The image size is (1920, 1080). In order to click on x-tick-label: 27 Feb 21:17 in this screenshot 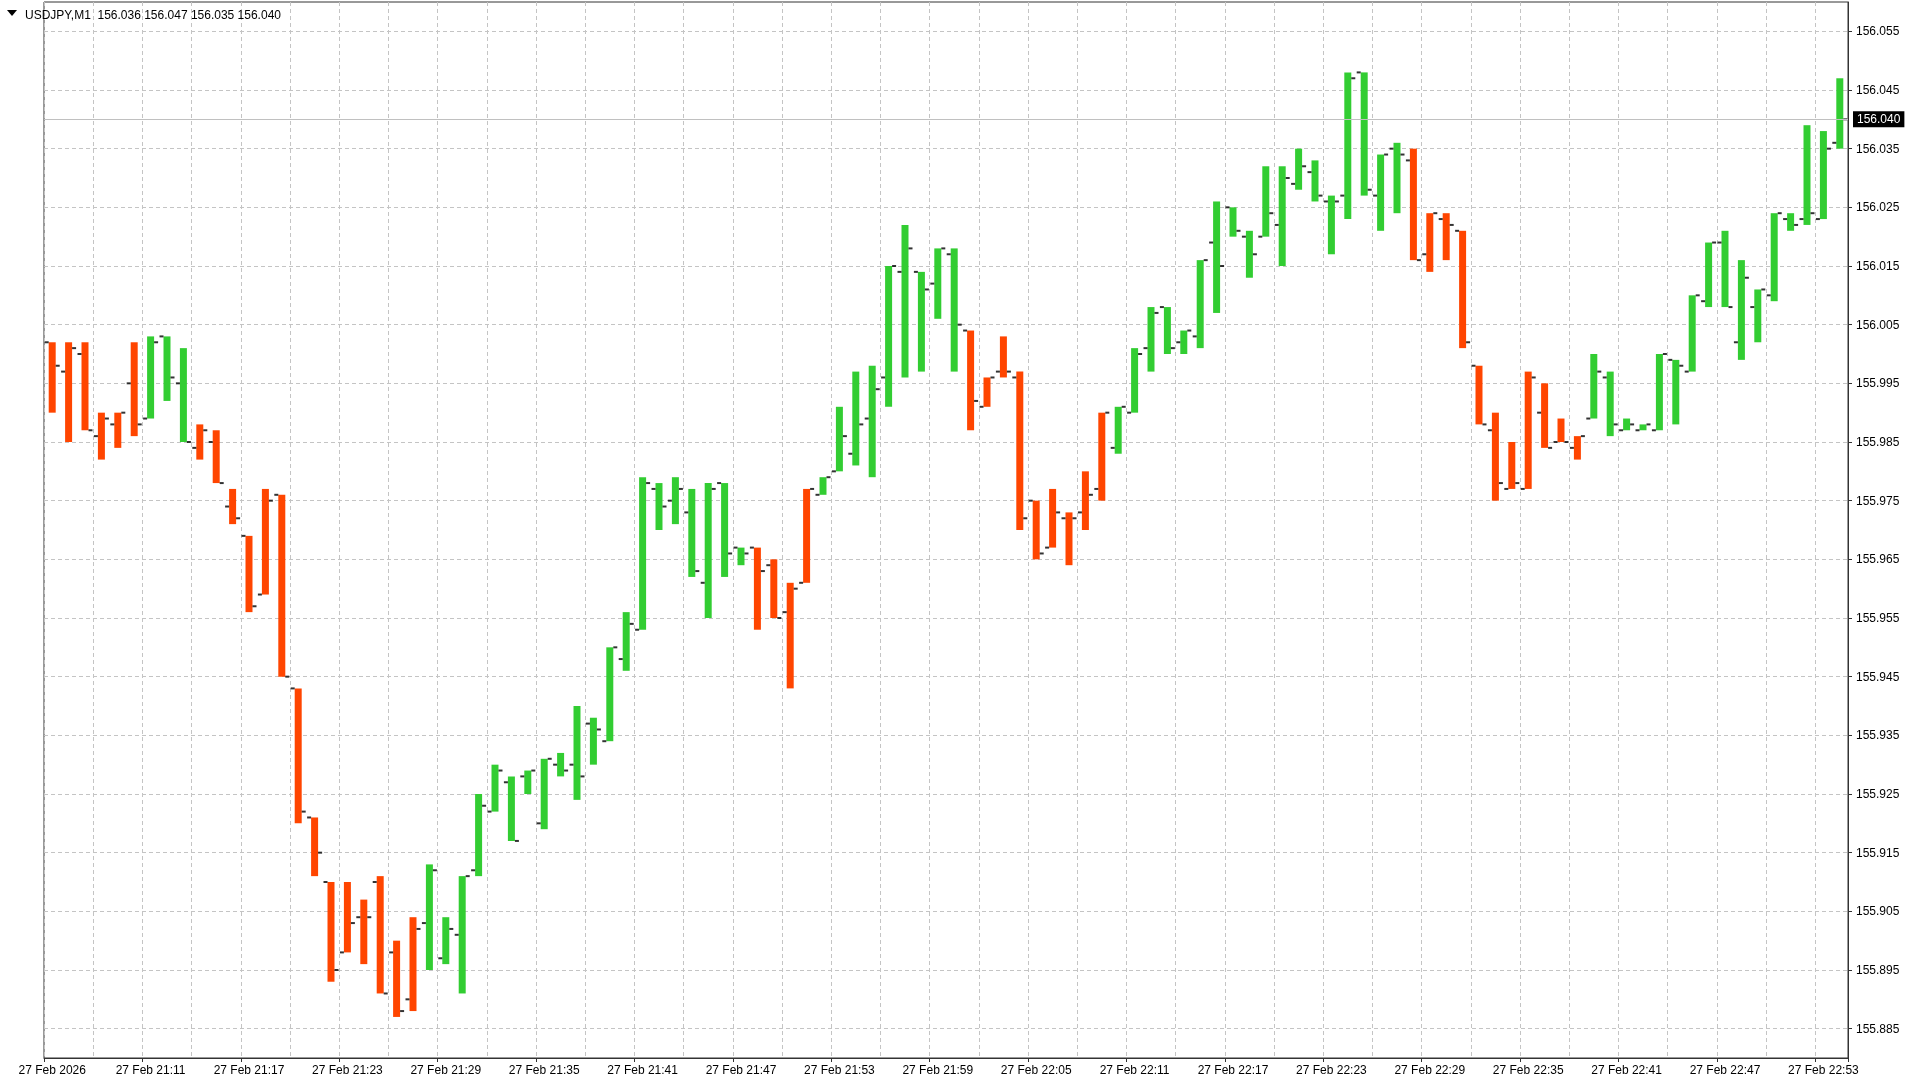, I will do `click(249, 1070)`.